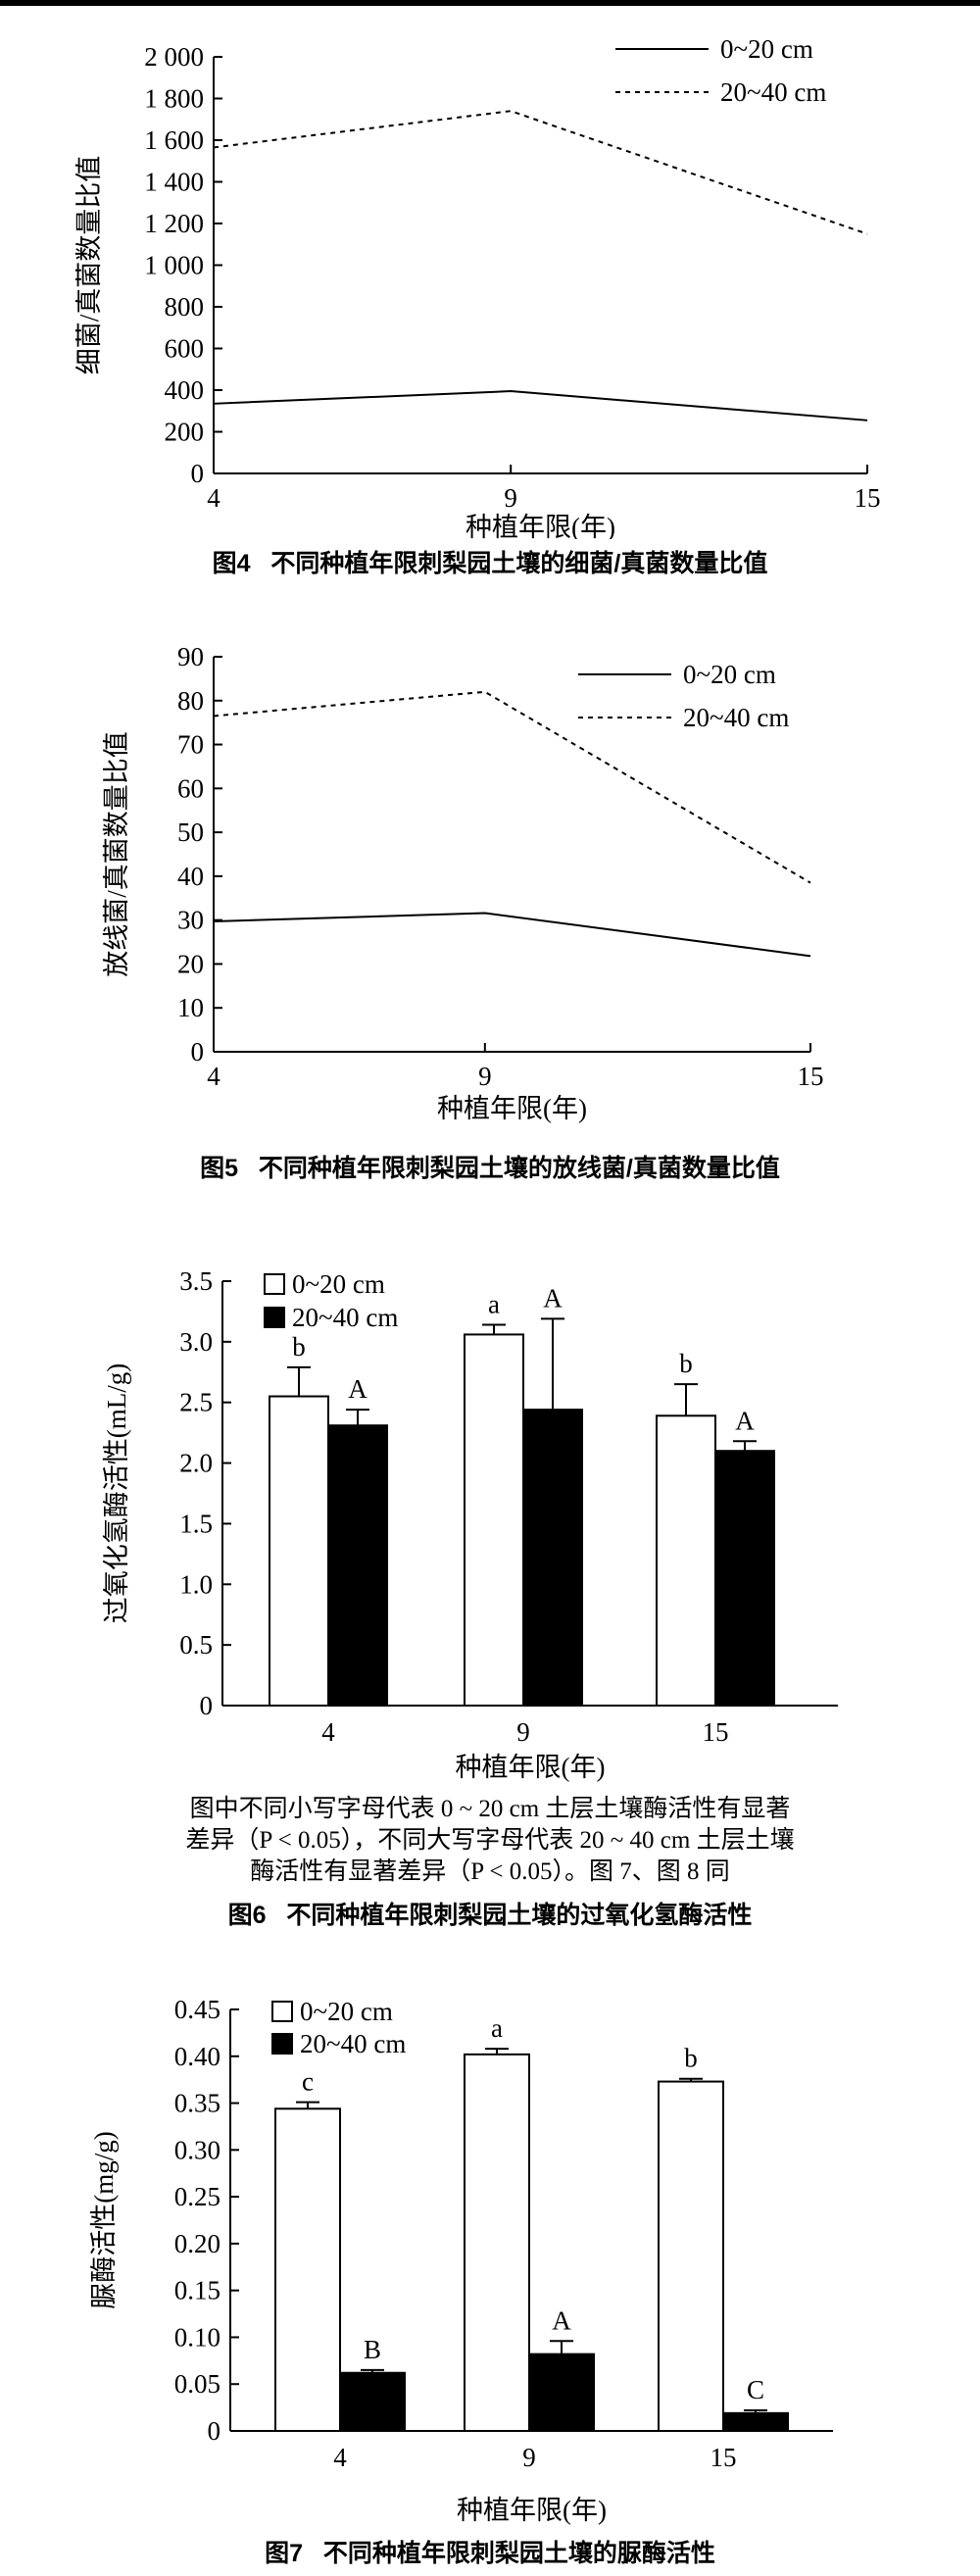 The height and width of the screenshot is (2576, 980). Describe the element at coordinates (213, 1076) in the screenshot. I see `fig5-x-tick-label: 4` at that location.